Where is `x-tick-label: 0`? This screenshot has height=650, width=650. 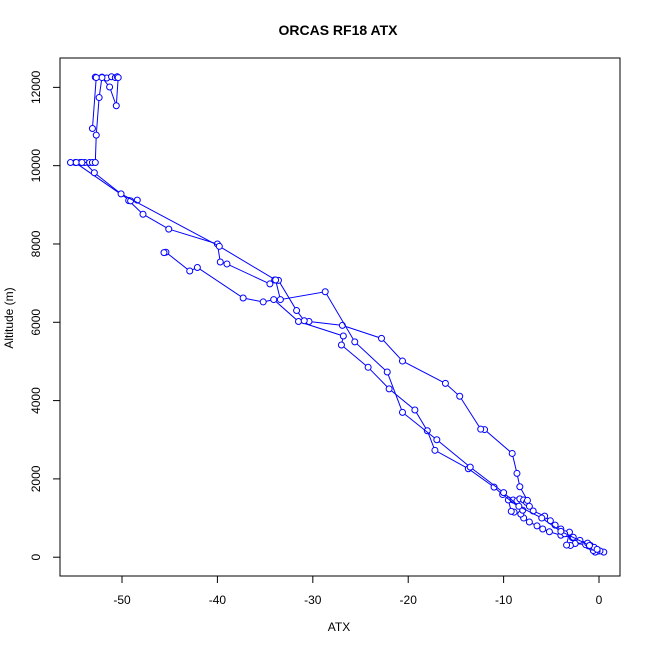
x-tick-label: 0 is located at coordinates (599, 600).